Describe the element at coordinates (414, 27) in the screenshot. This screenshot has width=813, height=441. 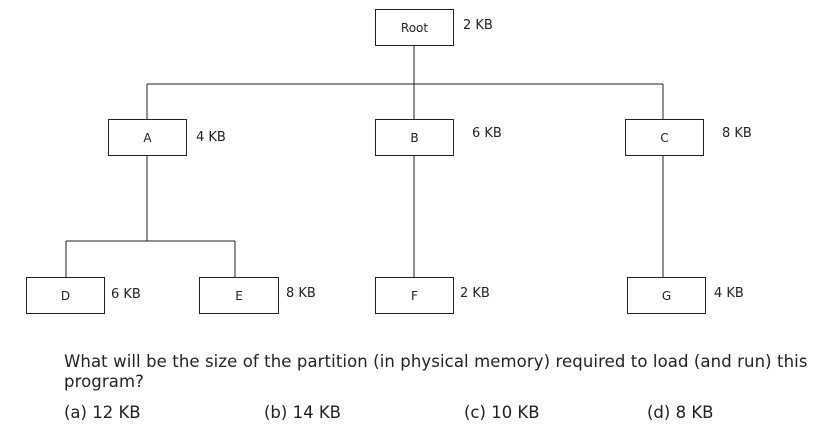
I see `node-root: Root` at that location.